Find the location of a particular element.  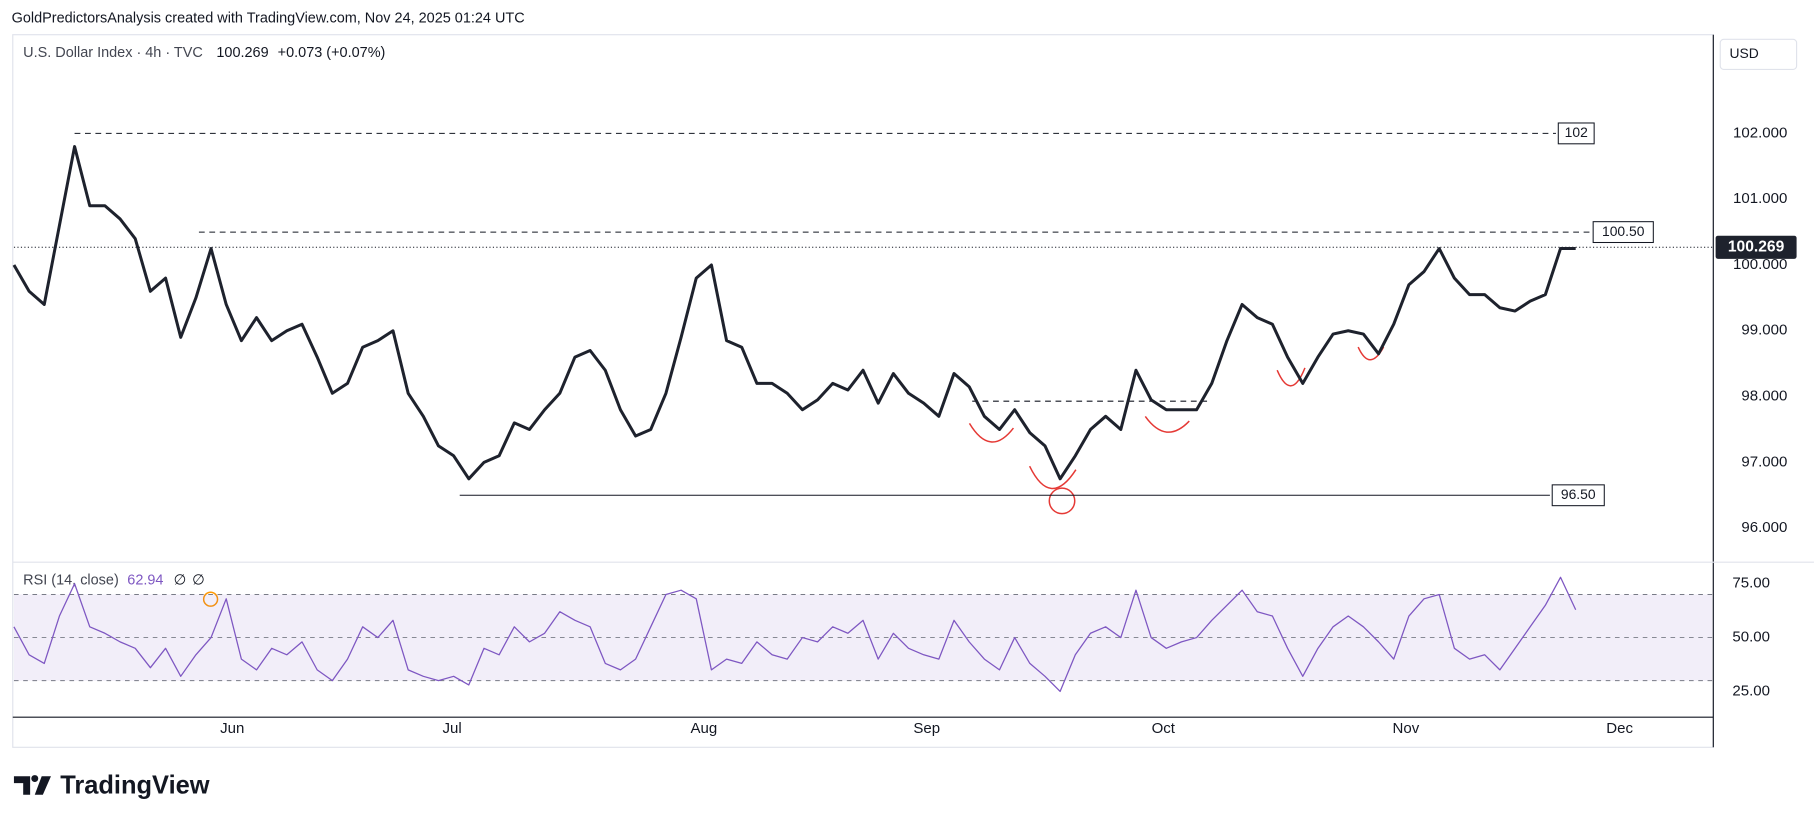

y-tick-label: 99.000 is located at coordinates (1764, 330).